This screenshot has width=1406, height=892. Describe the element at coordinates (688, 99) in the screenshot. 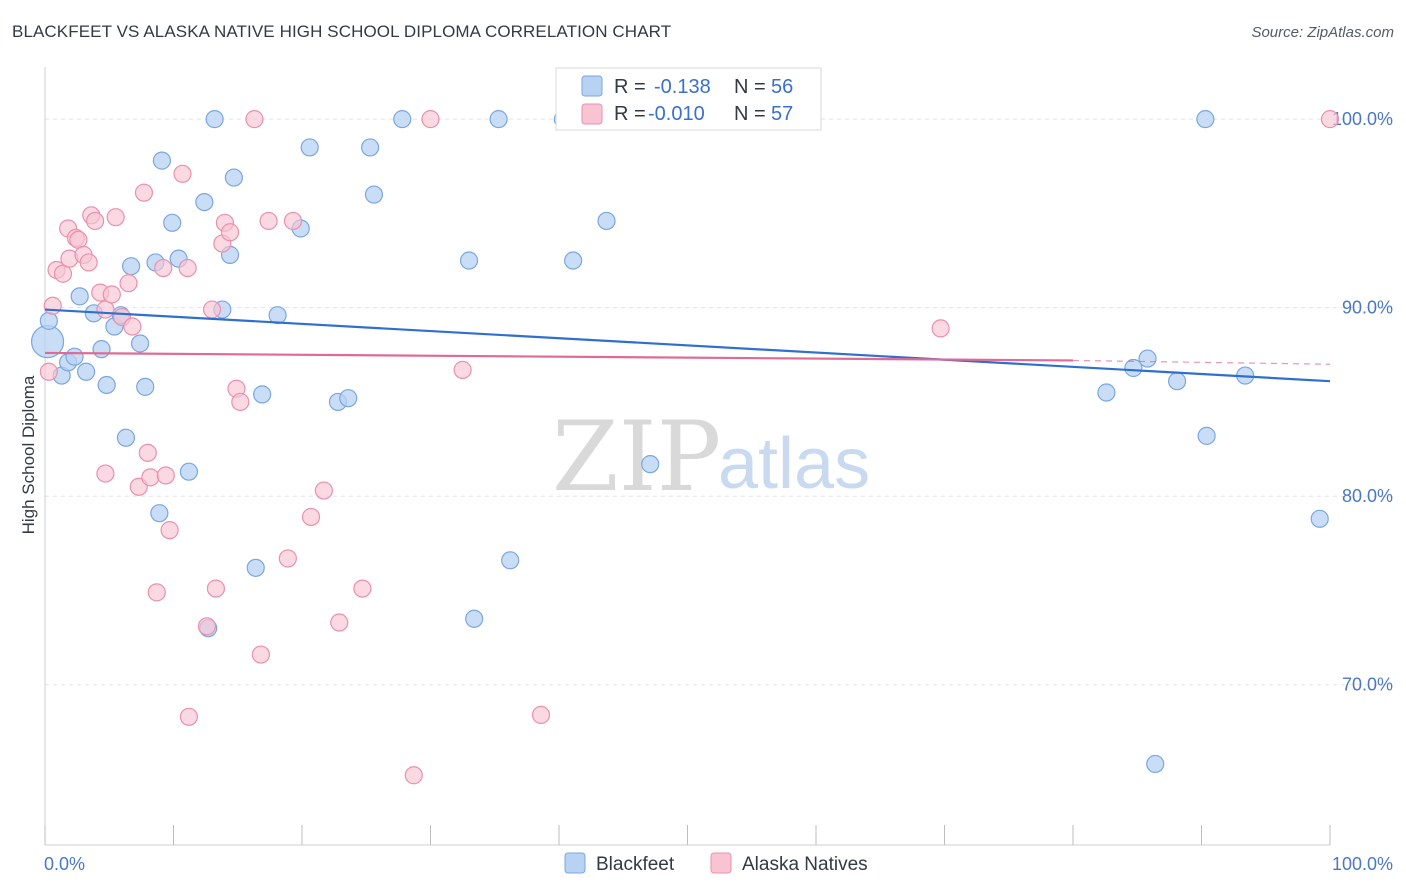

I see `legend: R = -0.138 N = 56 R = -0.010 N = 57` at that location.